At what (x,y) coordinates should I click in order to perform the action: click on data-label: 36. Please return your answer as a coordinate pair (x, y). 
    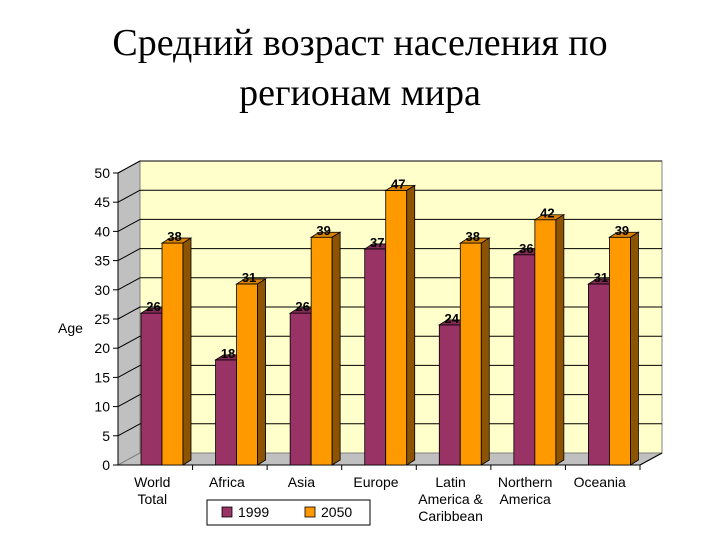
    Looking at the image, I should click on (526, 248).